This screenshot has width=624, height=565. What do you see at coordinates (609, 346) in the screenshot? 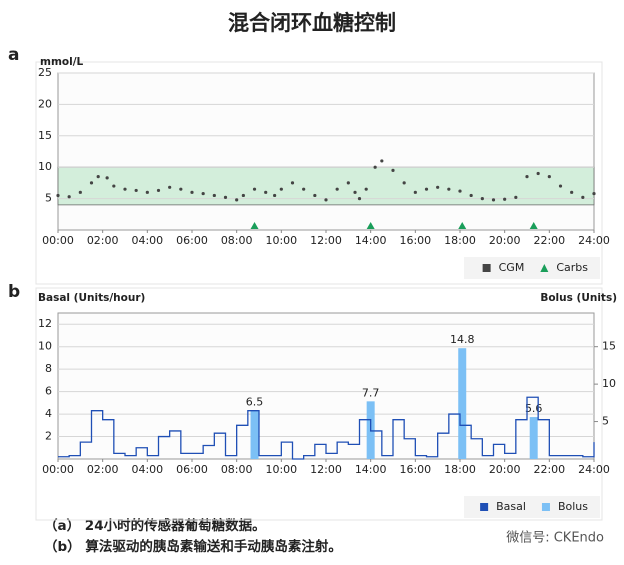
I see `y2-tick-label: 15` at bounding box center [609, 346].